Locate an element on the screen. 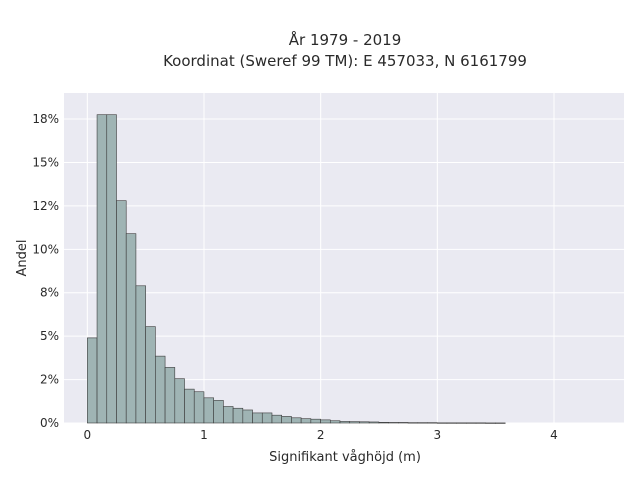 This screenshot has width=640, height=480. x-axis-ticks: 0 1 2 3 4 is located at coordinates (321, 435).